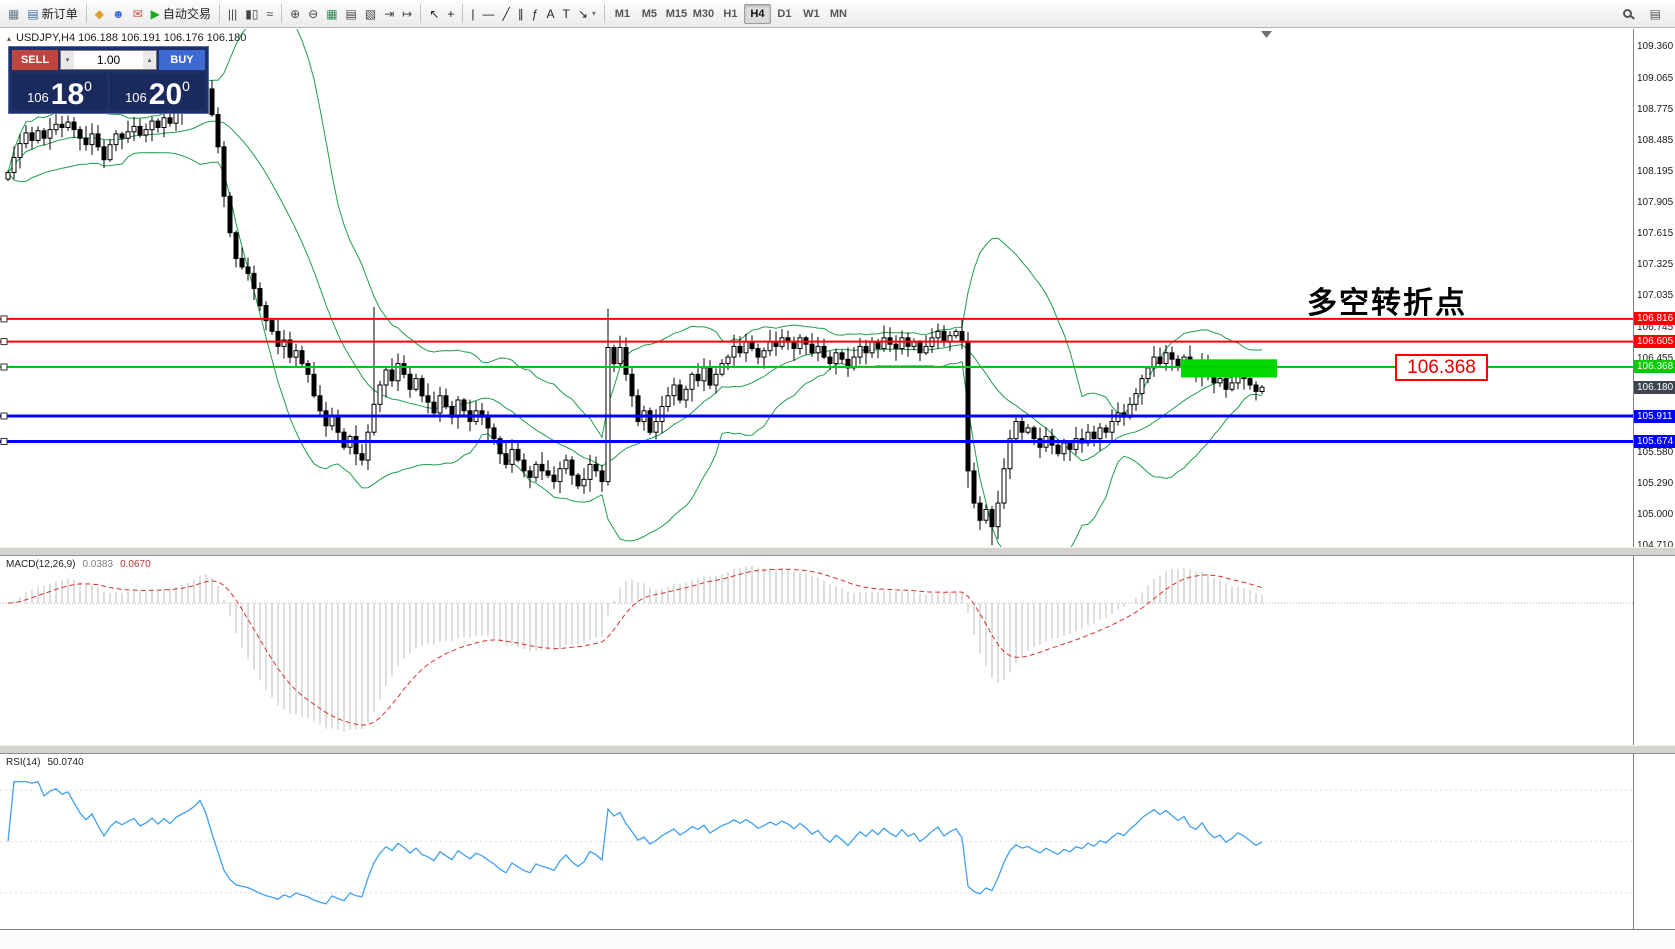  What do you see at coordinates (1441, 367) in the screenshot?
I see `price-callout-box: 106.368` at bounding box center [1441, 367].